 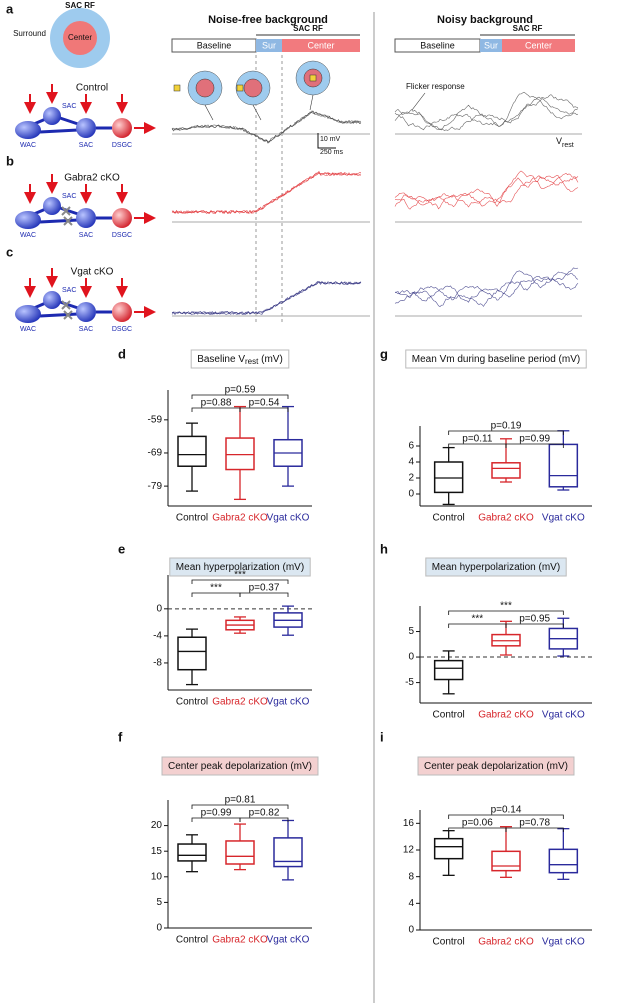 What do you see at coordinates (28, 235) in the screenshot?
I see `cell-label: WAC` at bounding box center [28, 235].